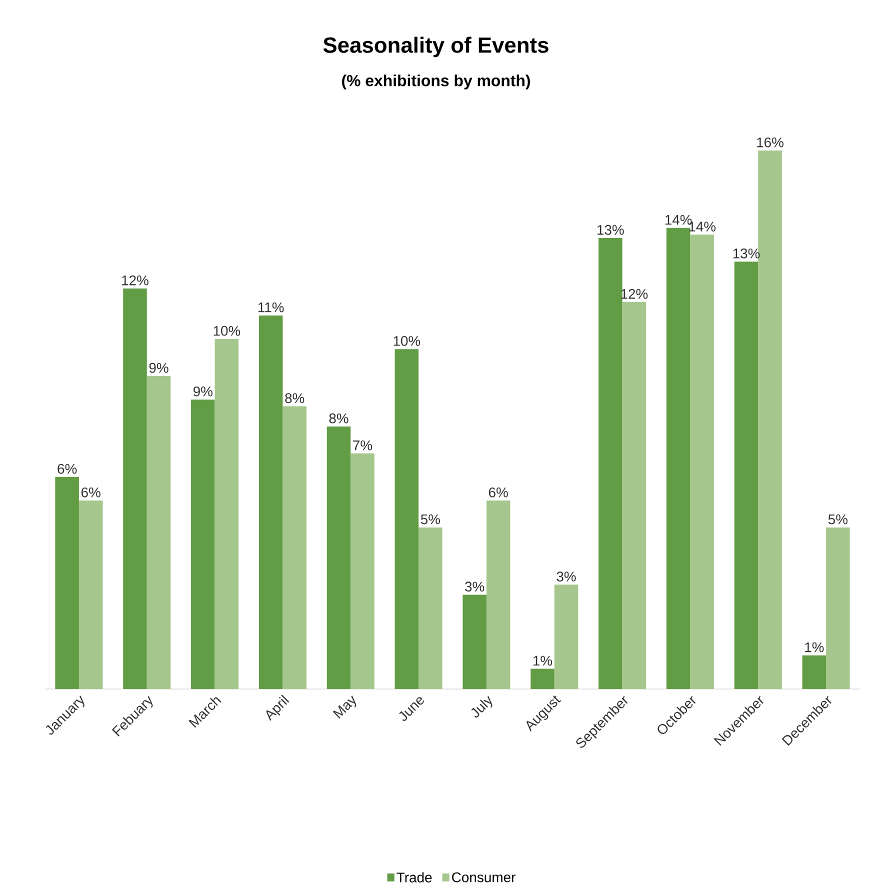  Describe the element at coordinates (436, 82) in the screenshot. I see `chart-subtitle: (% exhibitions by month)` at that location.